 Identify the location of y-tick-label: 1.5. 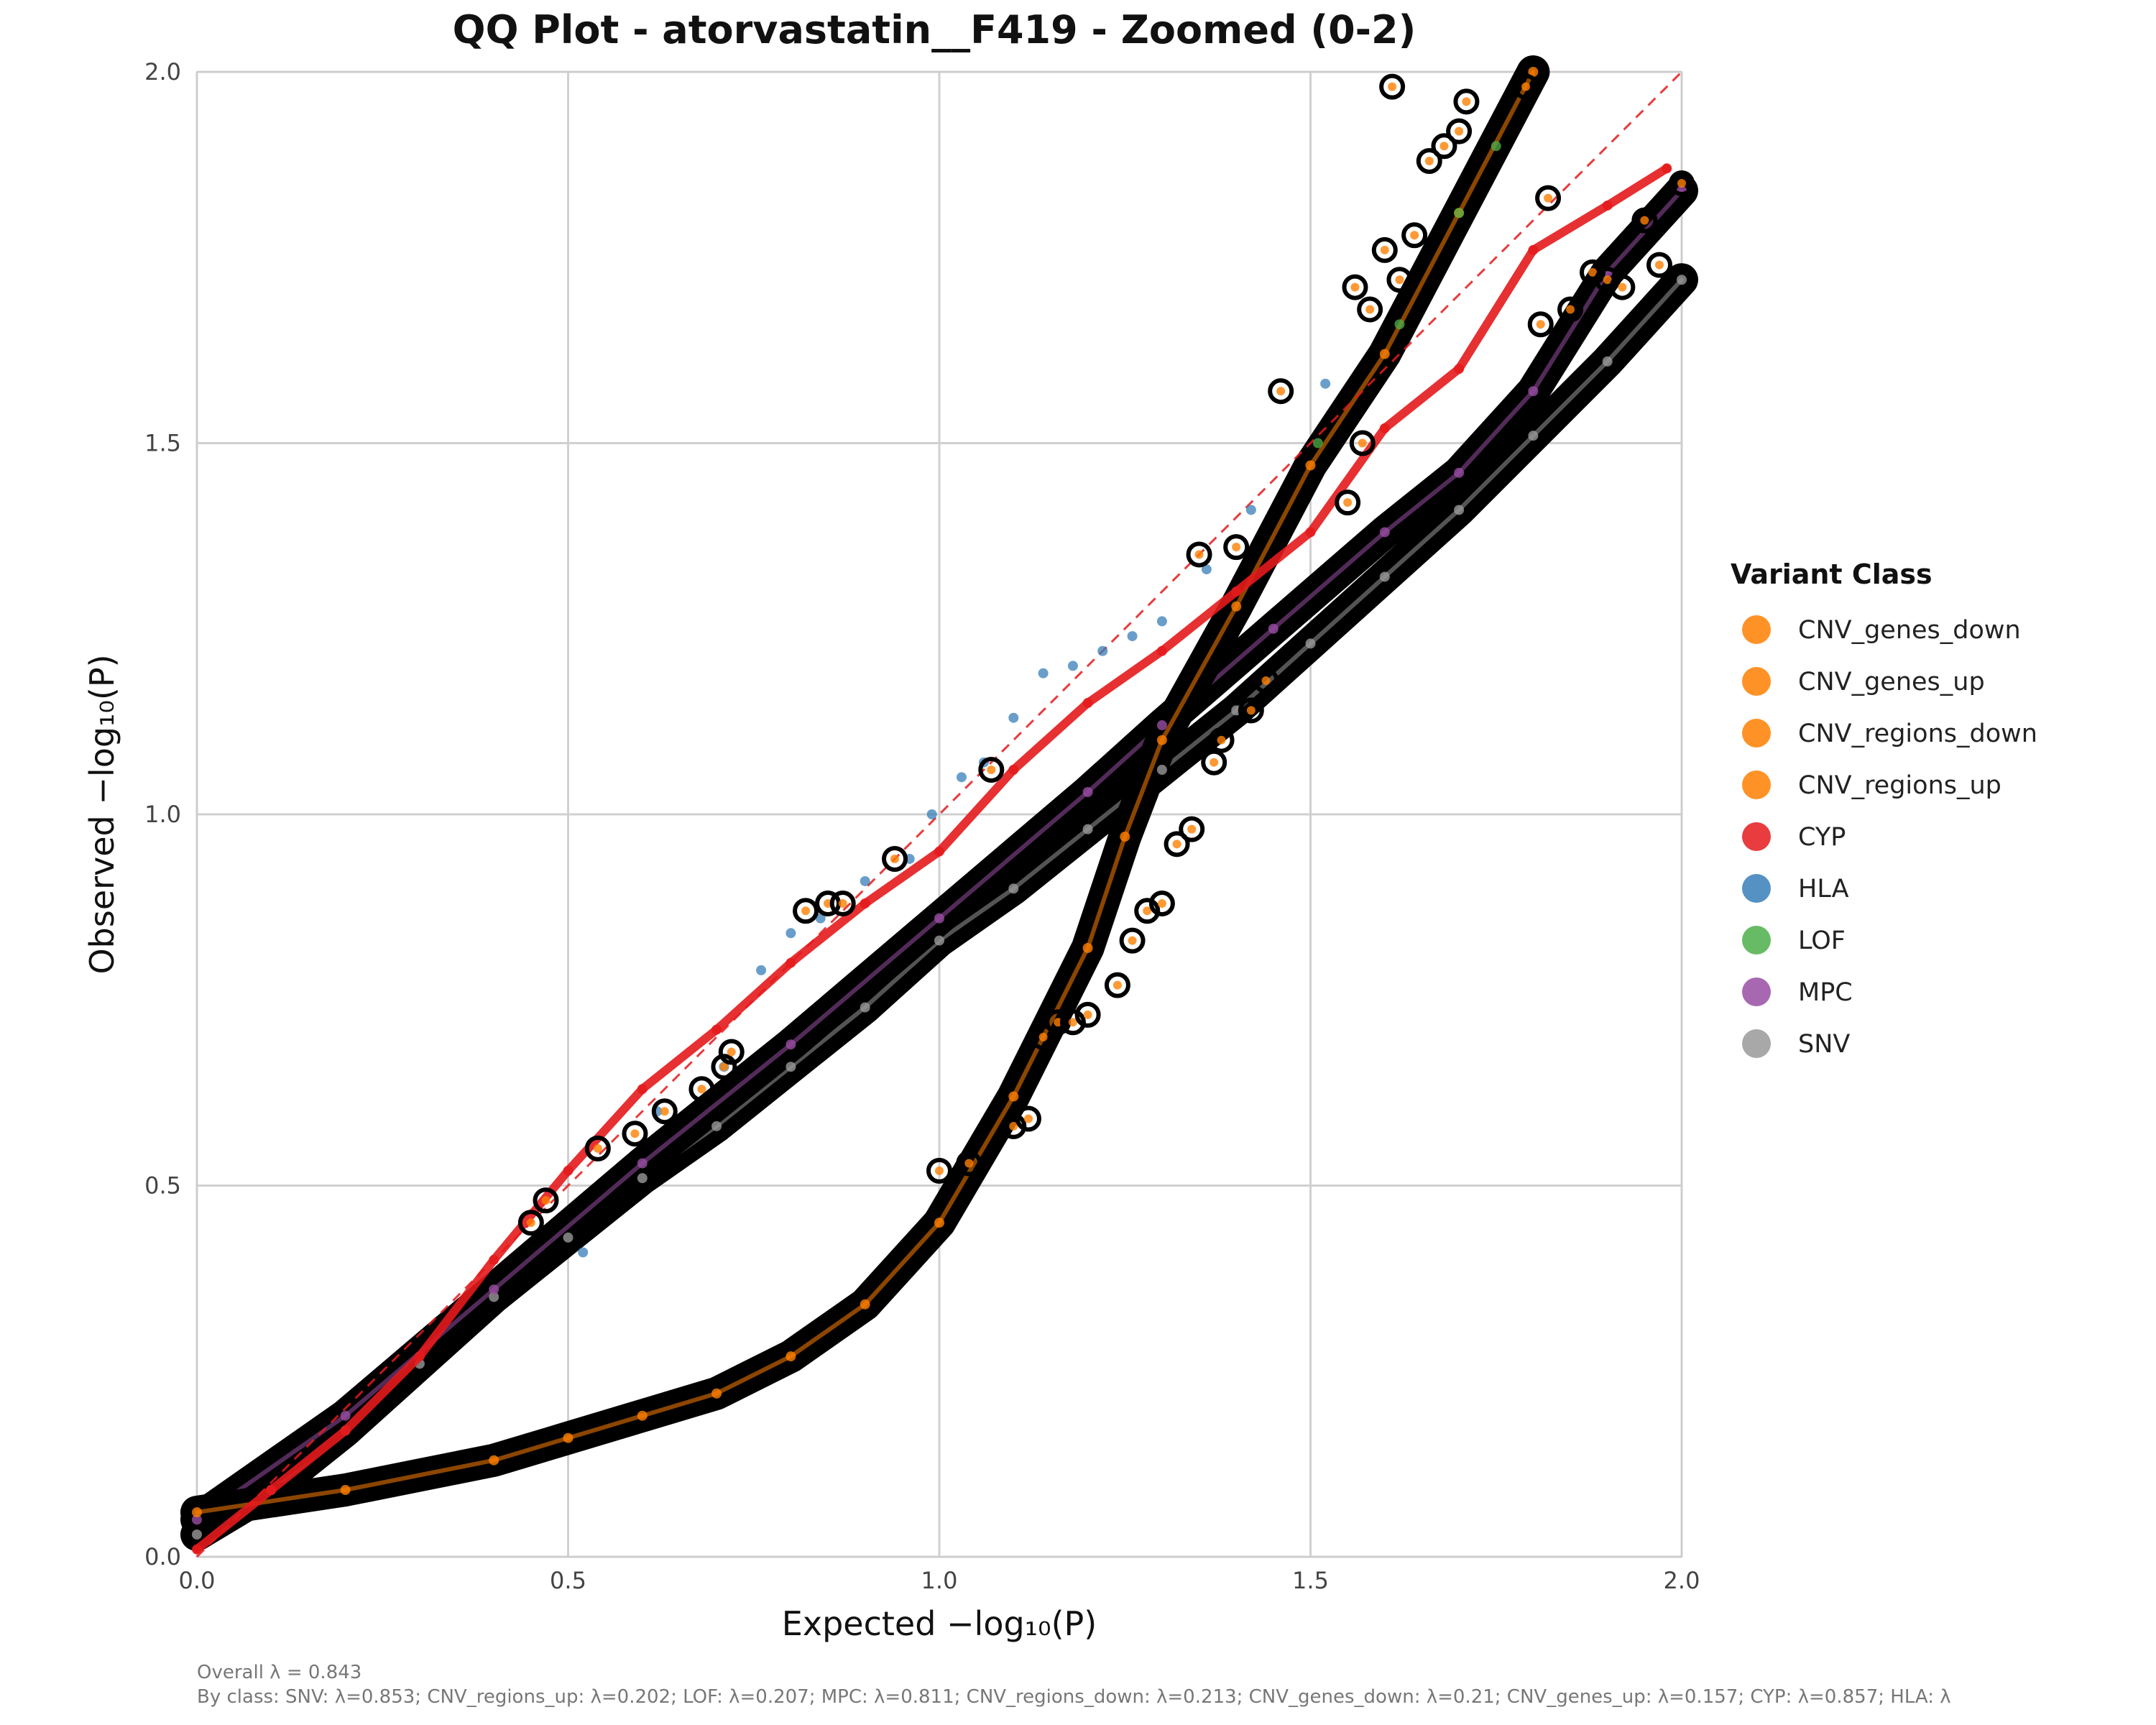
(162, 443).